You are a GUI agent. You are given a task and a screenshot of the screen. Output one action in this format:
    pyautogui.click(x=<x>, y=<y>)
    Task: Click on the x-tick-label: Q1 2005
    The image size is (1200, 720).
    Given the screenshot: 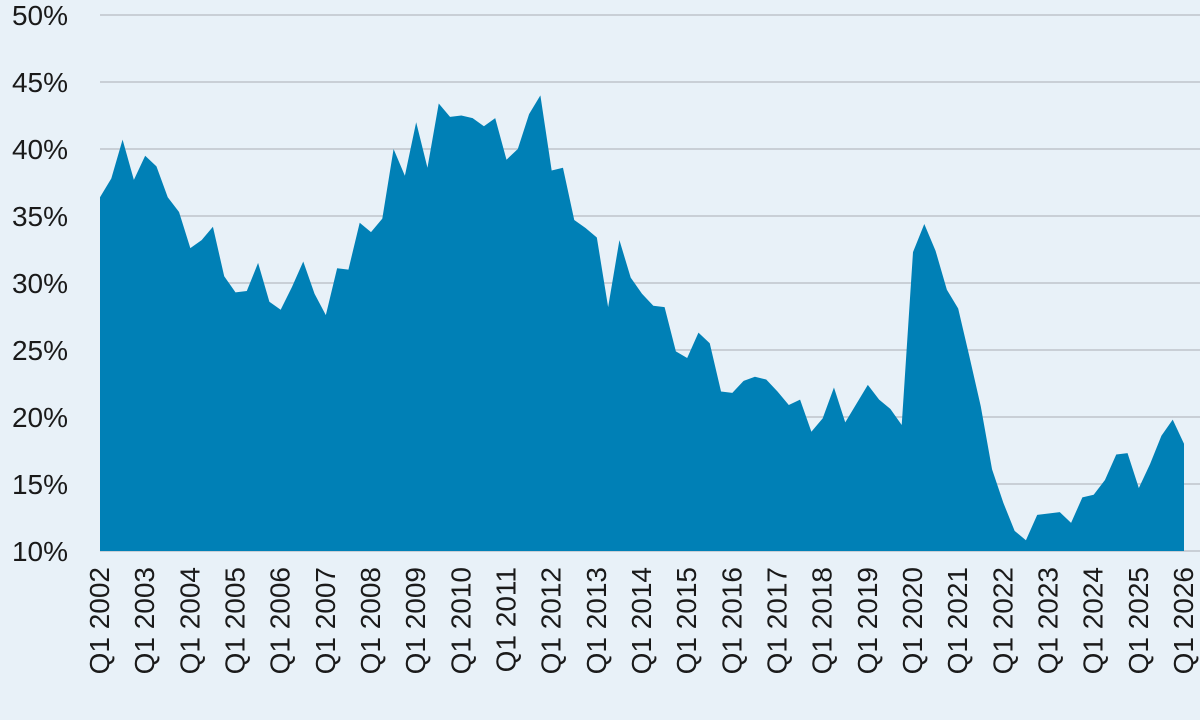 What is the action you would take?
    pyautogui.click(x=235, y=620)
    